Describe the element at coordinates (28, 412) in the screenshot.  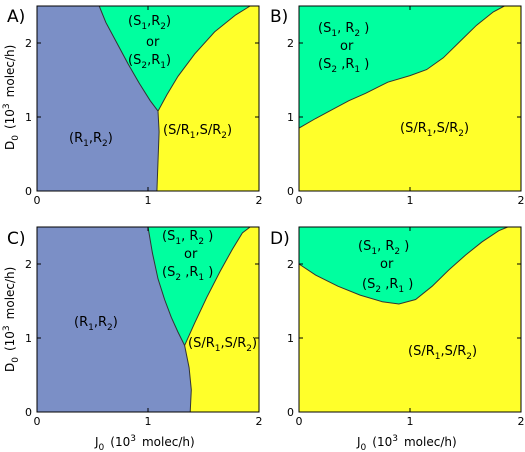
I see `panel-c-ytick-label: 0` at that location.